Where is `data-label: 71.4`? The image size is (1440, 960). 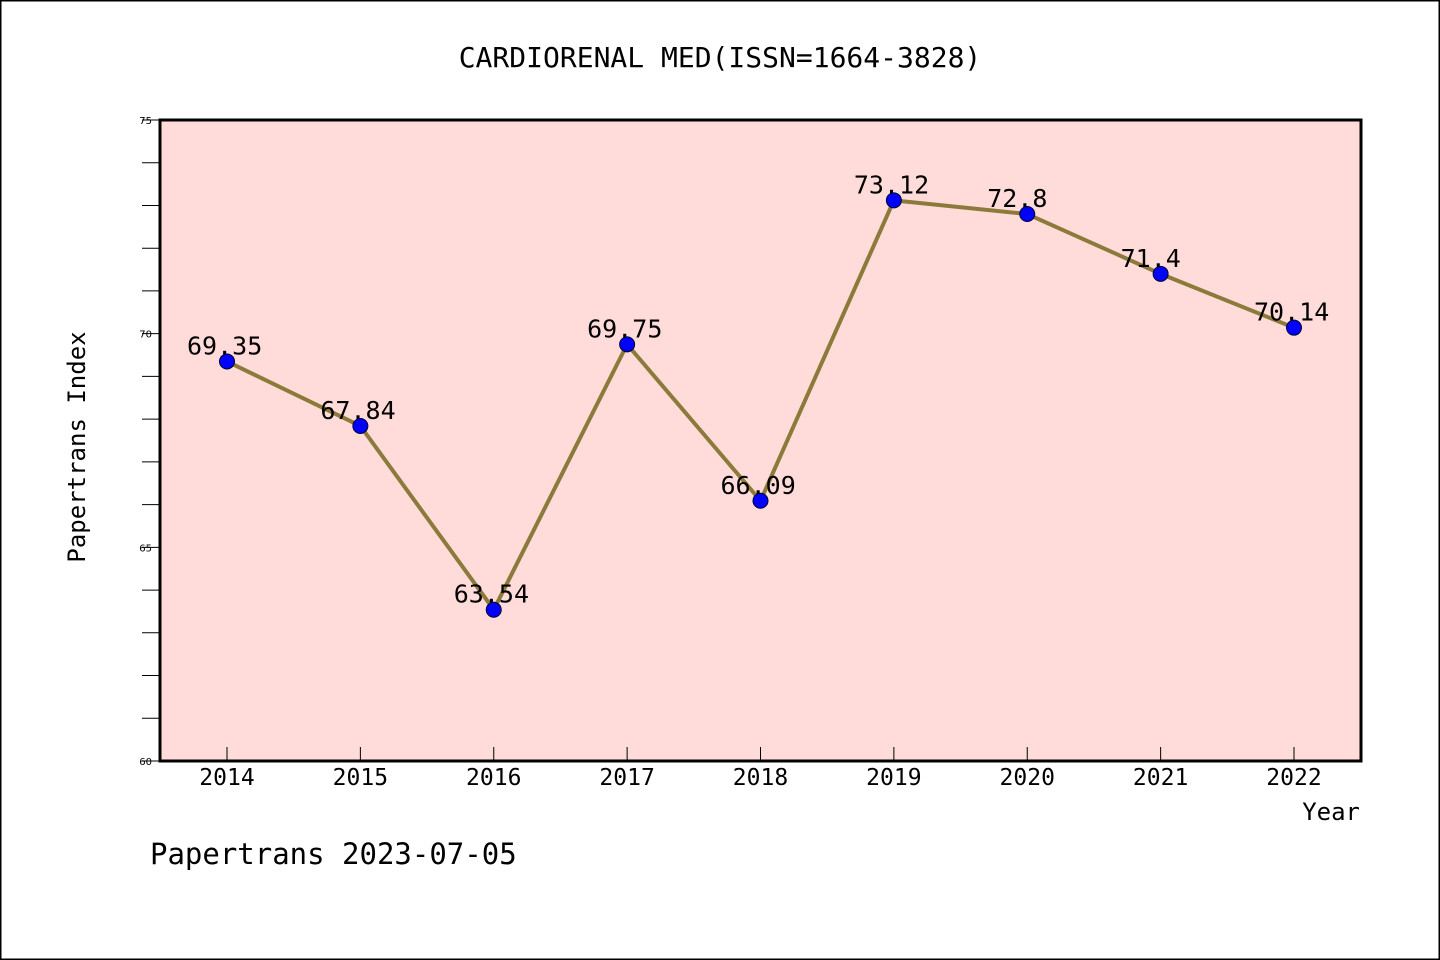 data-label: 71.4 is located at coordinates (1151, 258).